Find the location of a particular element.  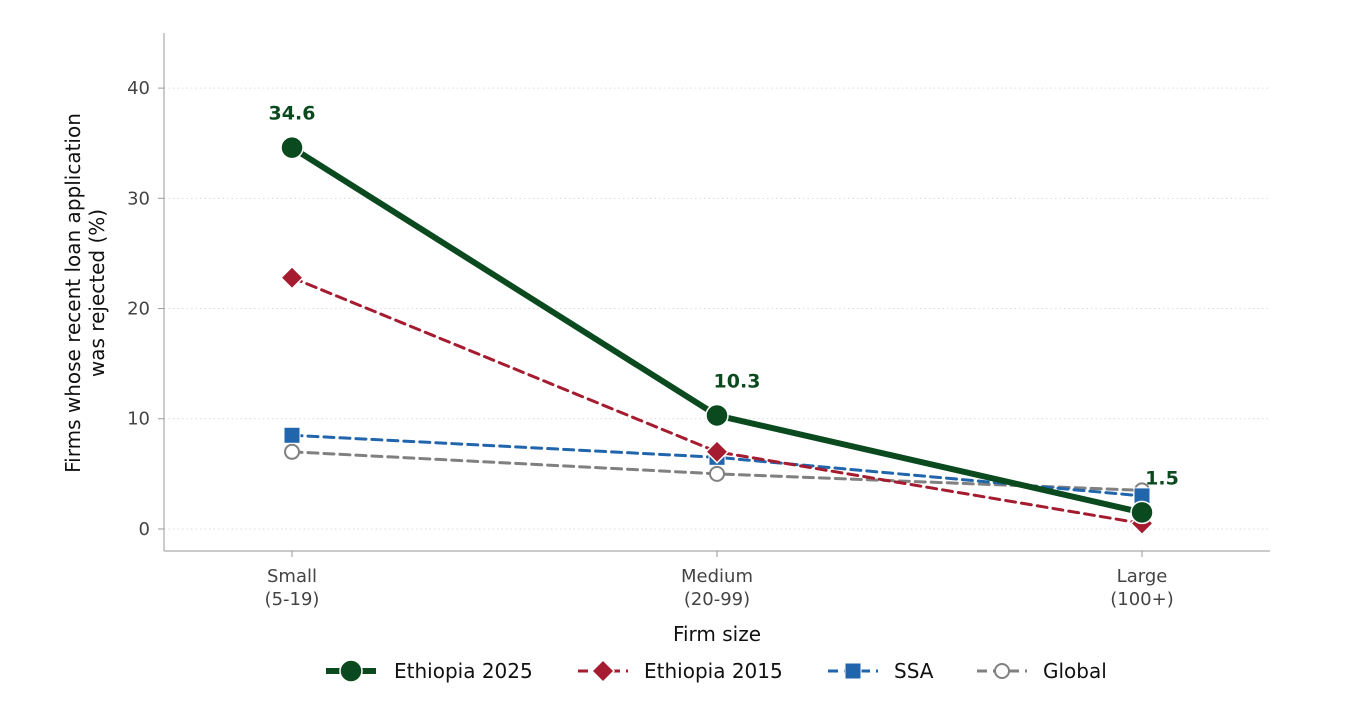

y-tick-label: 30 is located at coordinates (138, 198).